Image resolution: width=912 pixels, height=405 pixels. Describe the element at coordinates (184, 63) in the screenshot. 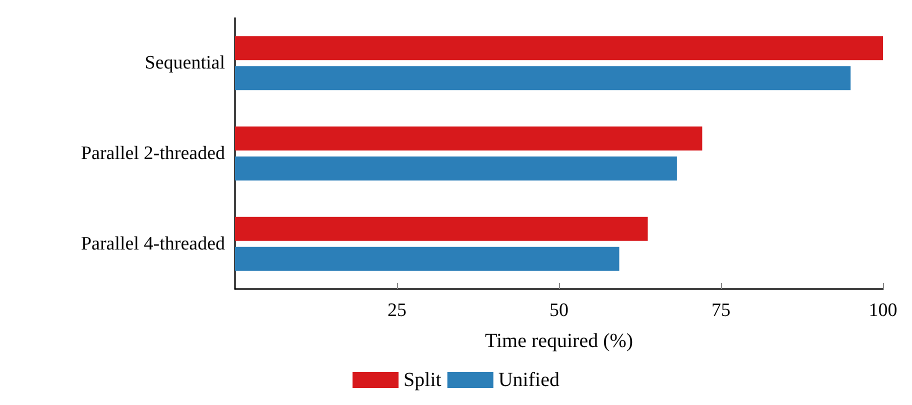

I see `y-tick-label: Sequential` at that location.